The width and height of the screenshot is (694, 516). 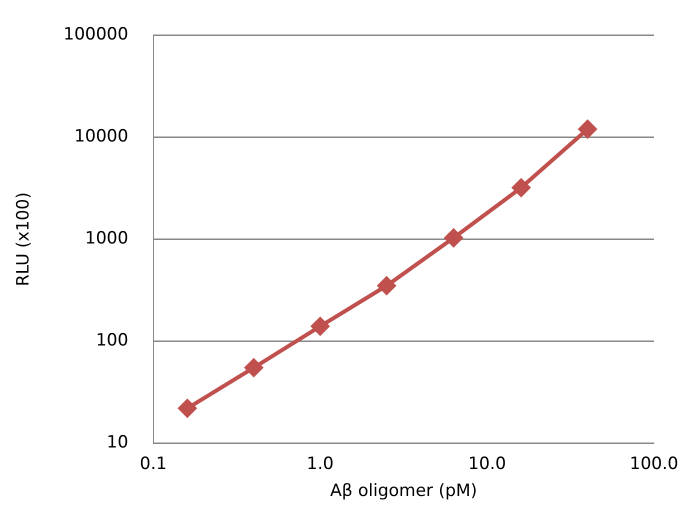 I want to click on x-tick-label: 10.0, so click(x=487, y=464).